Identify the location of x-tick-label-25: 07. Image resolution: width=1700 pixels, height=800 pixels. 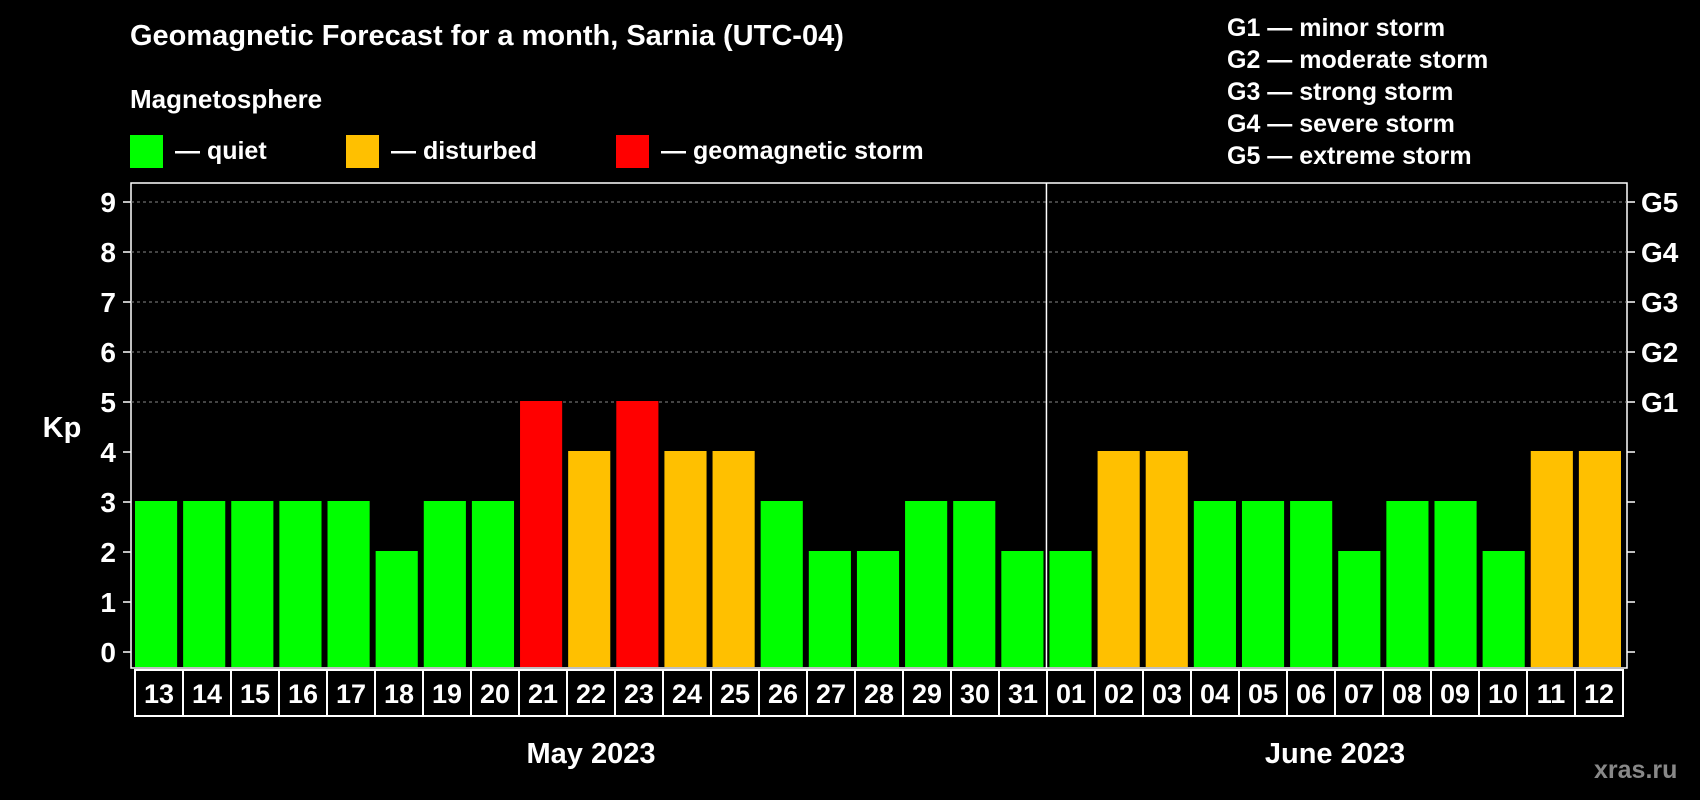
(1359, 694).